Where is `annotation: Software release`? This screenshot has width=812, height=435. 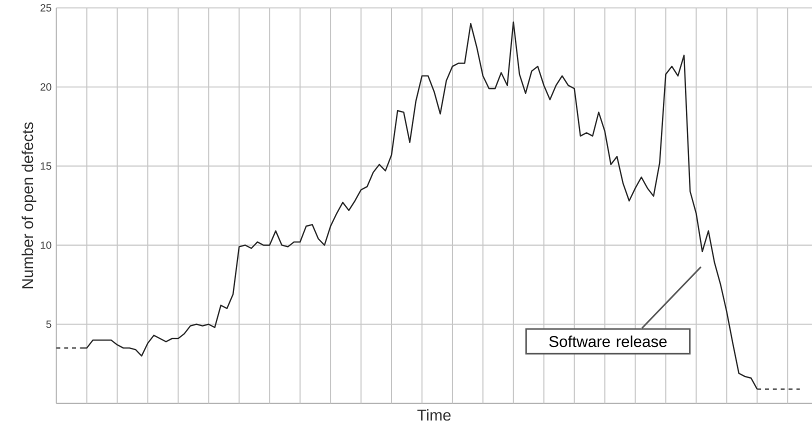
annotation: Software release is located at coordinates (608, 342).